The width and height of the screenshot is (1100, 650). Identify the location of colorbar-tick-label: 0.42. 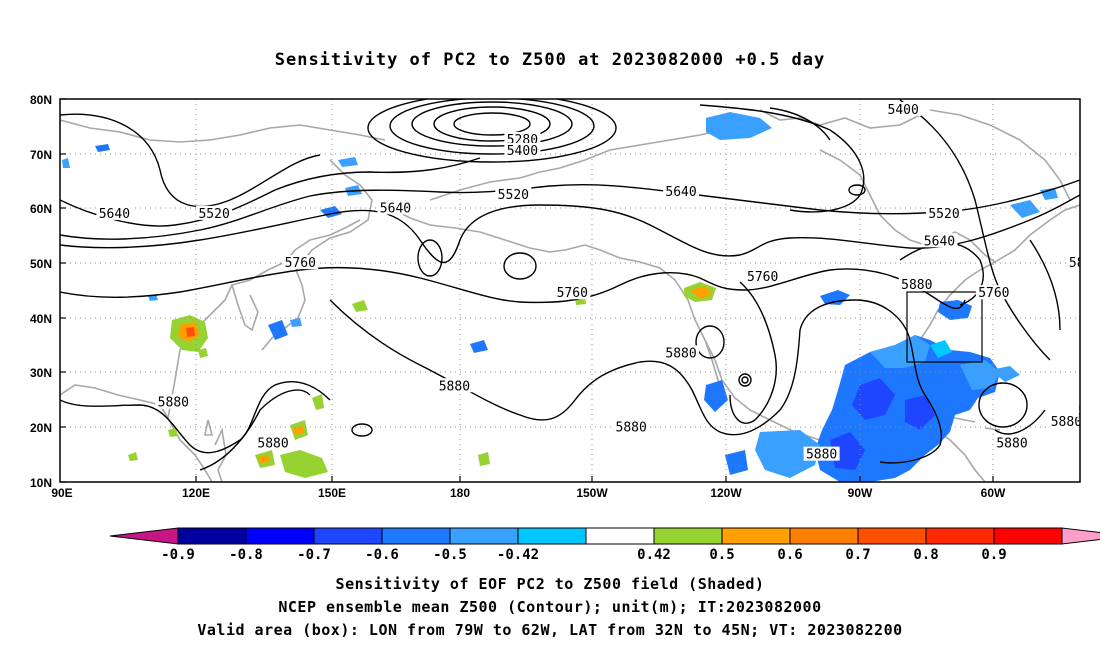
(654, 555).